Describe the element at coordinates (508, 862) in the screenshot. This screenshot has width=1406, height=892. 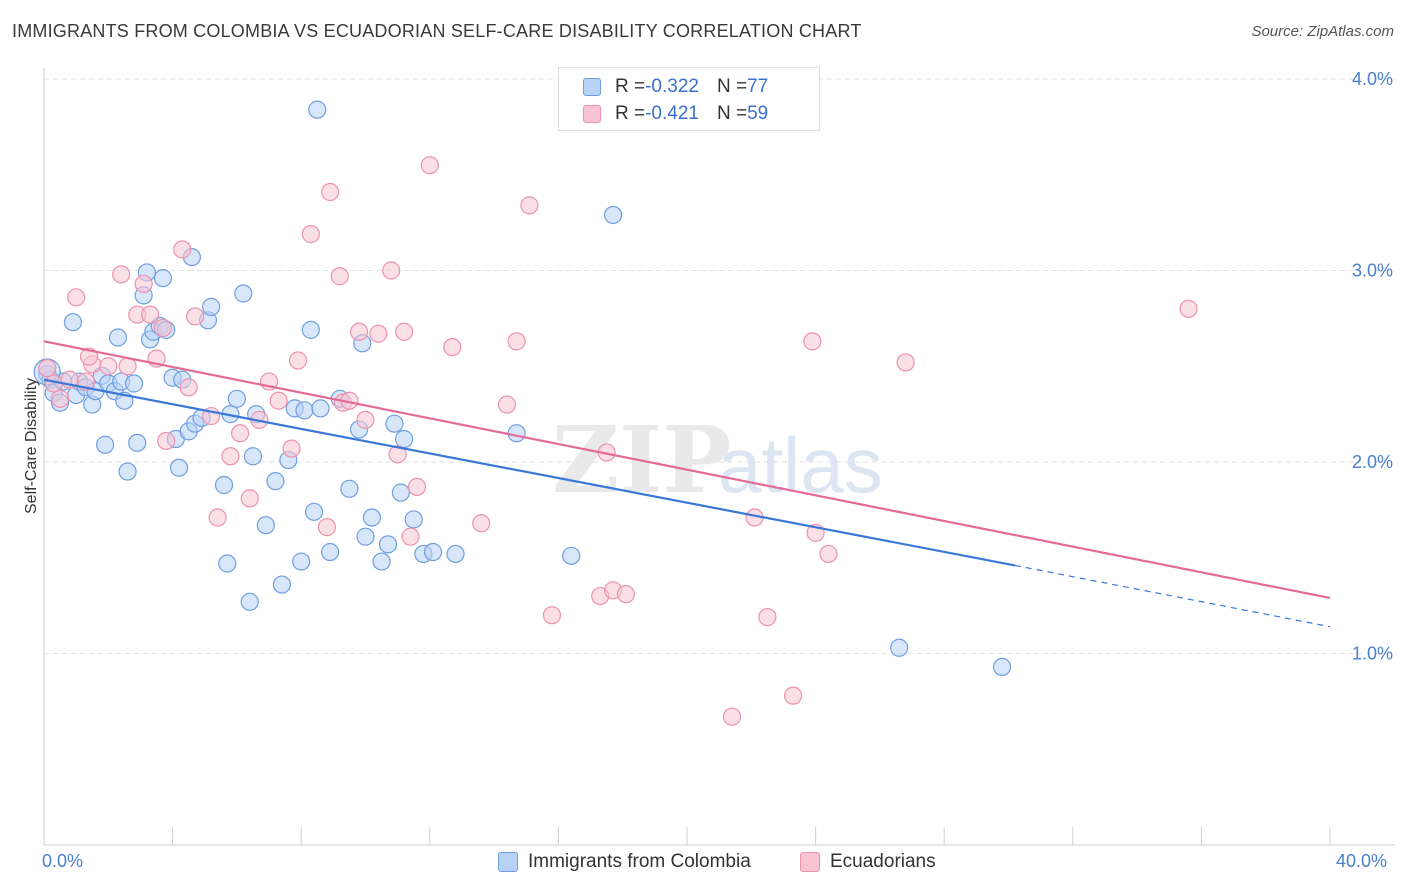
I see `colombia-legend-swatch` at that location.